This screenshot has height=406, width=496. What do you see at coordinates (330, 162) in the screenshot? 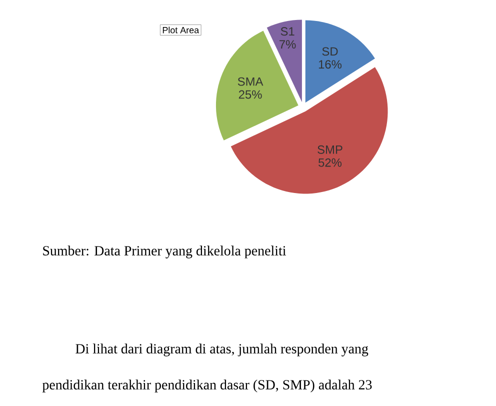
I see `data-label: 52%` at bounding box center [330, 162].